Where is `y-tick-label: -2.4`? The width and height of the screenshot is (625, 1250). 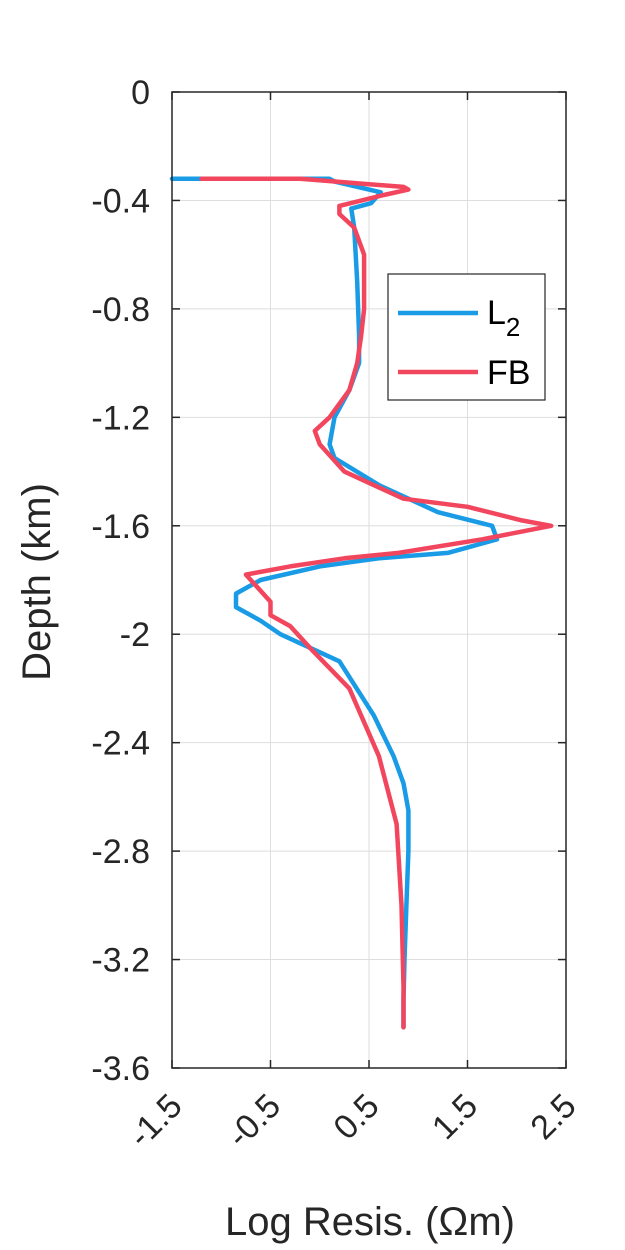 y-tick-label: -2.4 is located at coordinates (120, 744).